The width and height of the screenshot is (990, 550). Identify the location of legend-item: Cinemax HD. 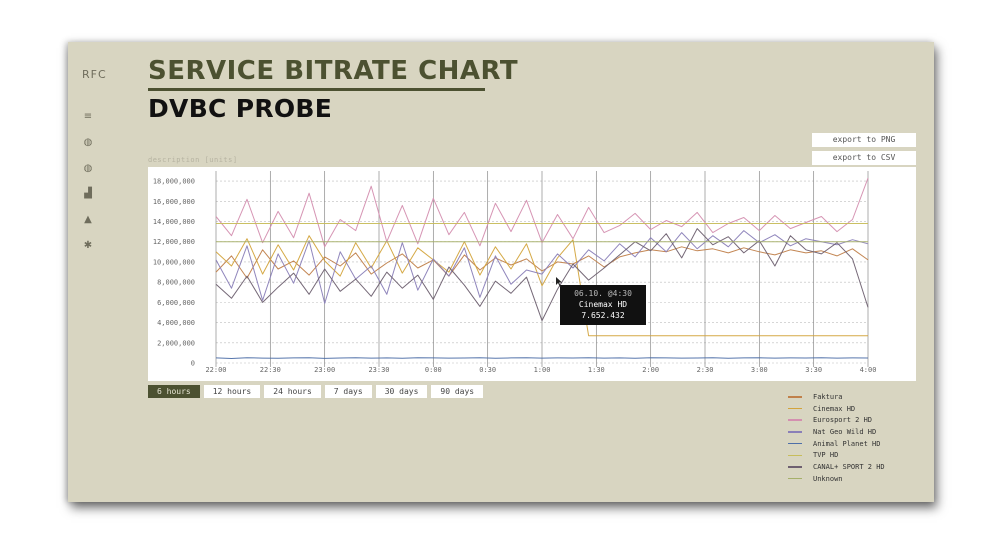
(836, 409).